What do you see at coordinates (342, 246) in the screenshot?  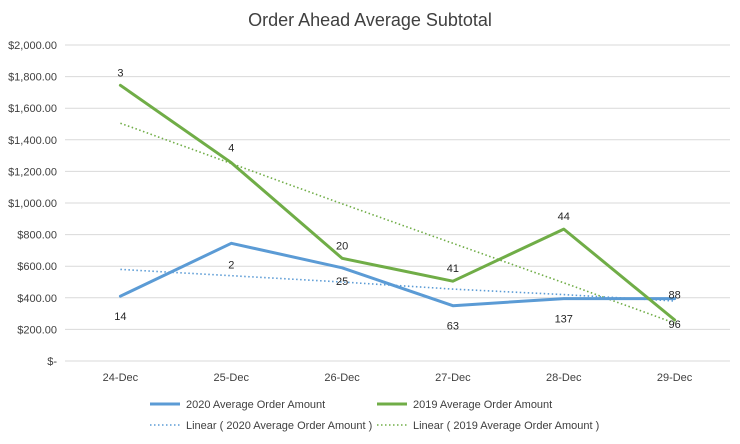 I see `data-label: 20` at bounding box center [342, 246].